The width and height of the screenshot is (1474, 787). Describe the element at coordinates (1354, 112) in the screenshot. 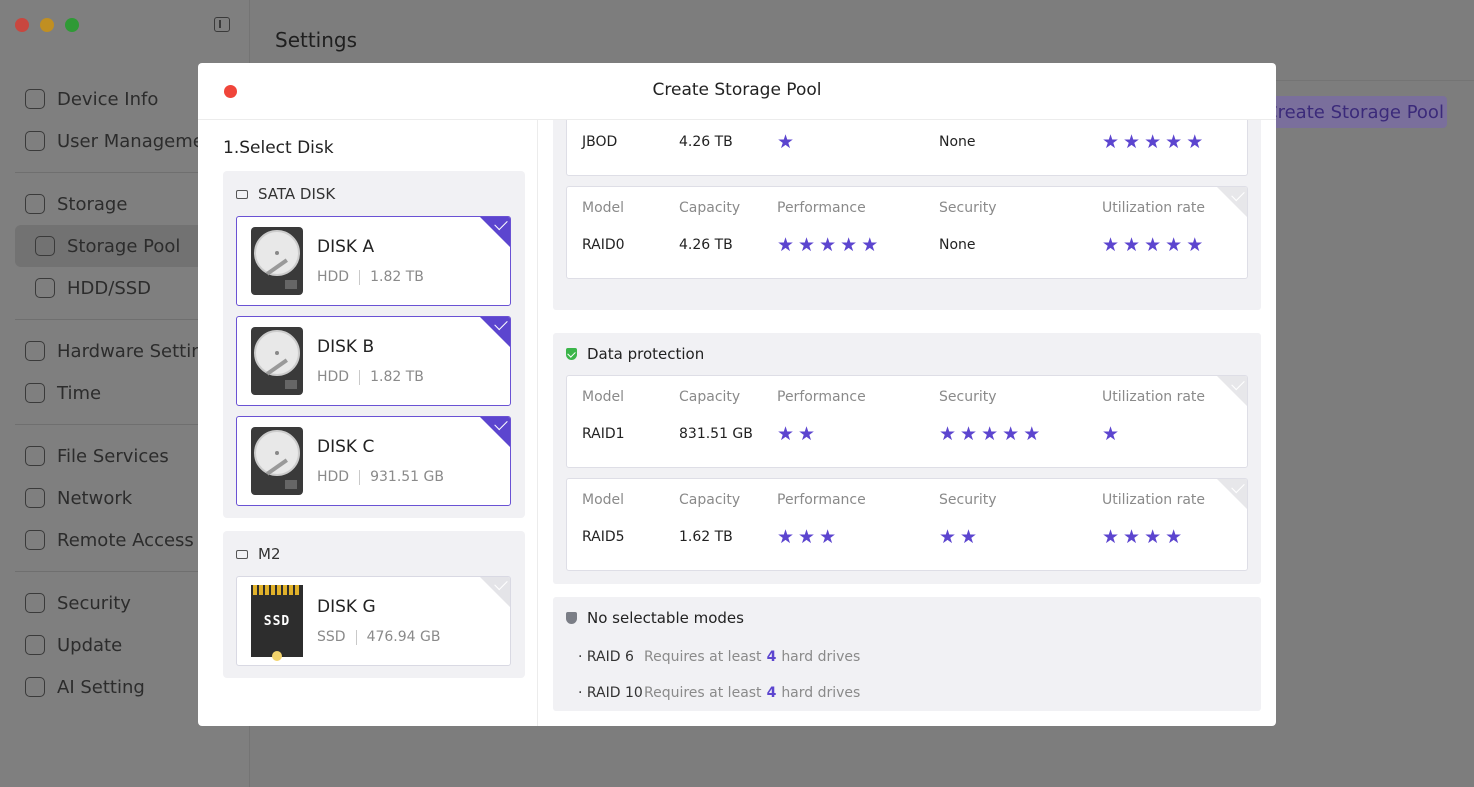

I see `create-storage-pool-button: Create Storage Pool` at that location.